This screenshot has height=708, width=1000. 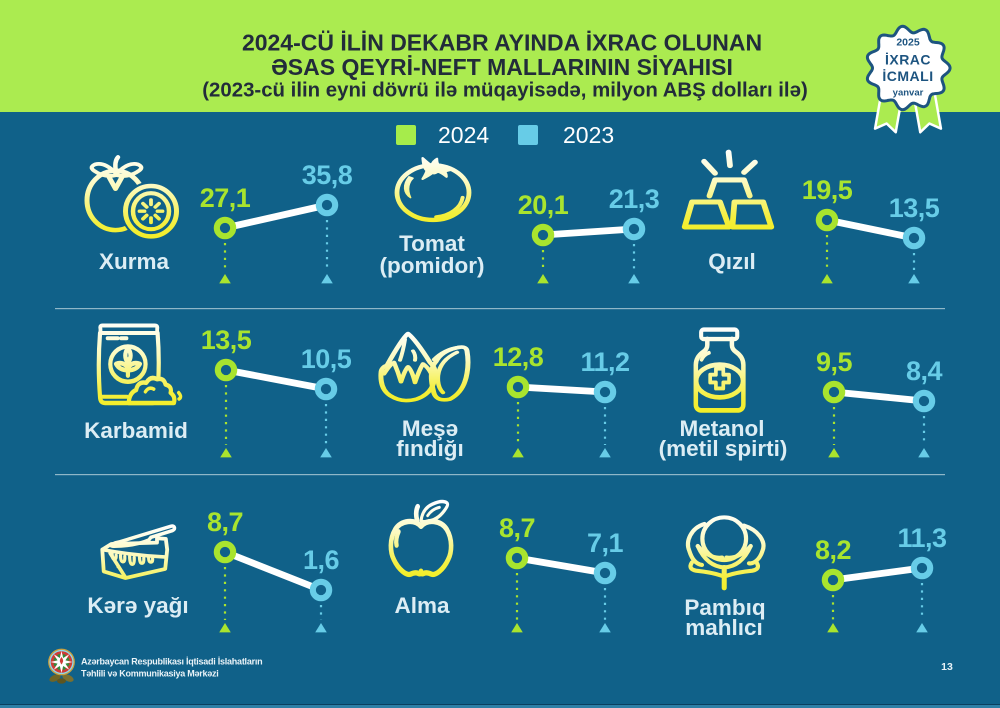 I want to click on svg-text: fındığı, so click(x=429, y=448).